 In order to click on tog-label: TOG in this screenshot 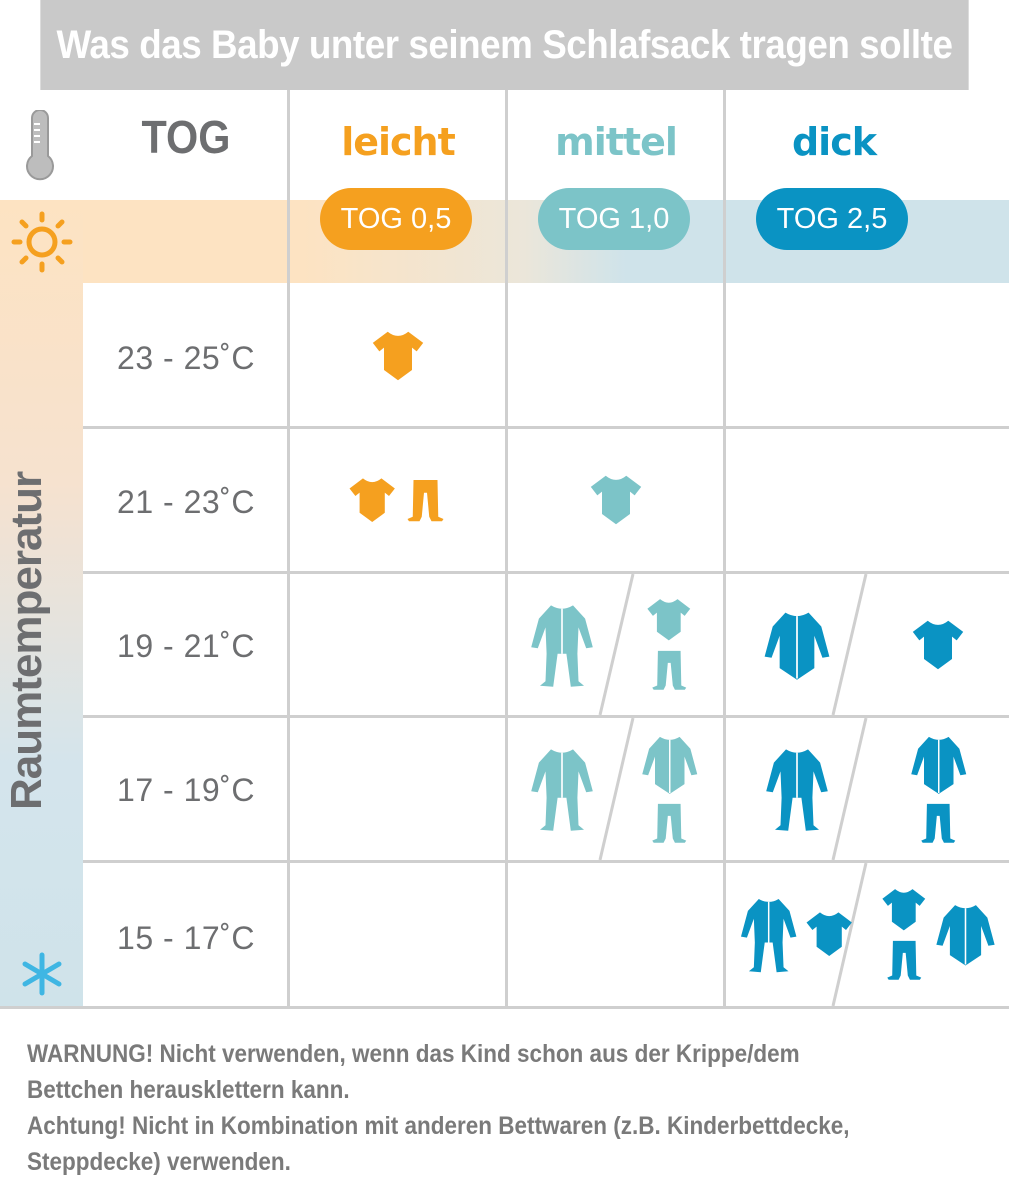, I will do `click(186, 137)`.